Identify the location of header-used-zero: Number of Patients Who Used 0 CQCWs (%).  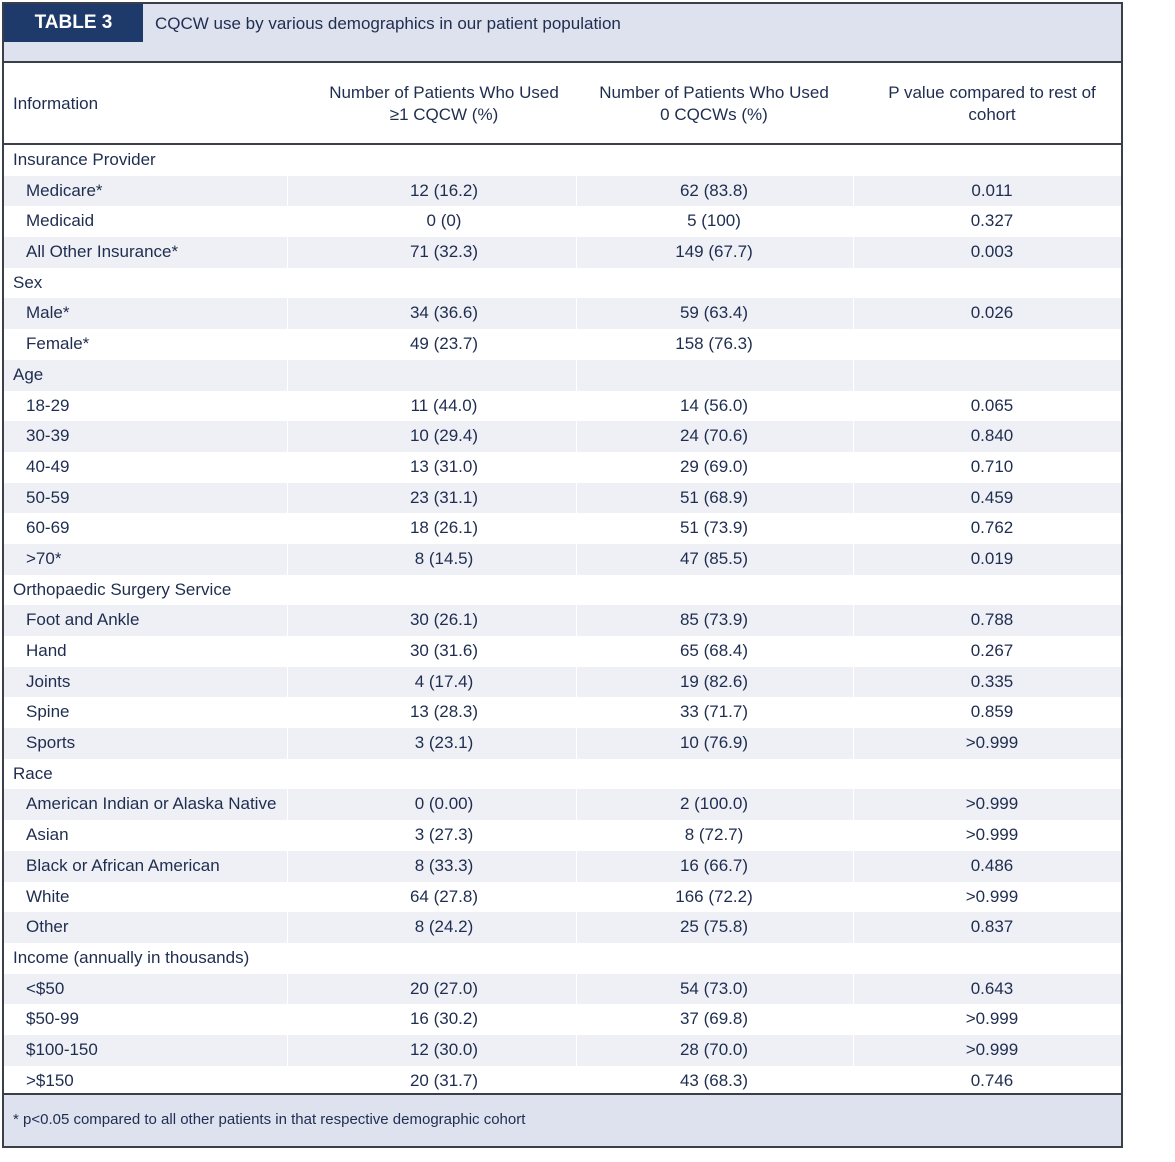
(714, 104).